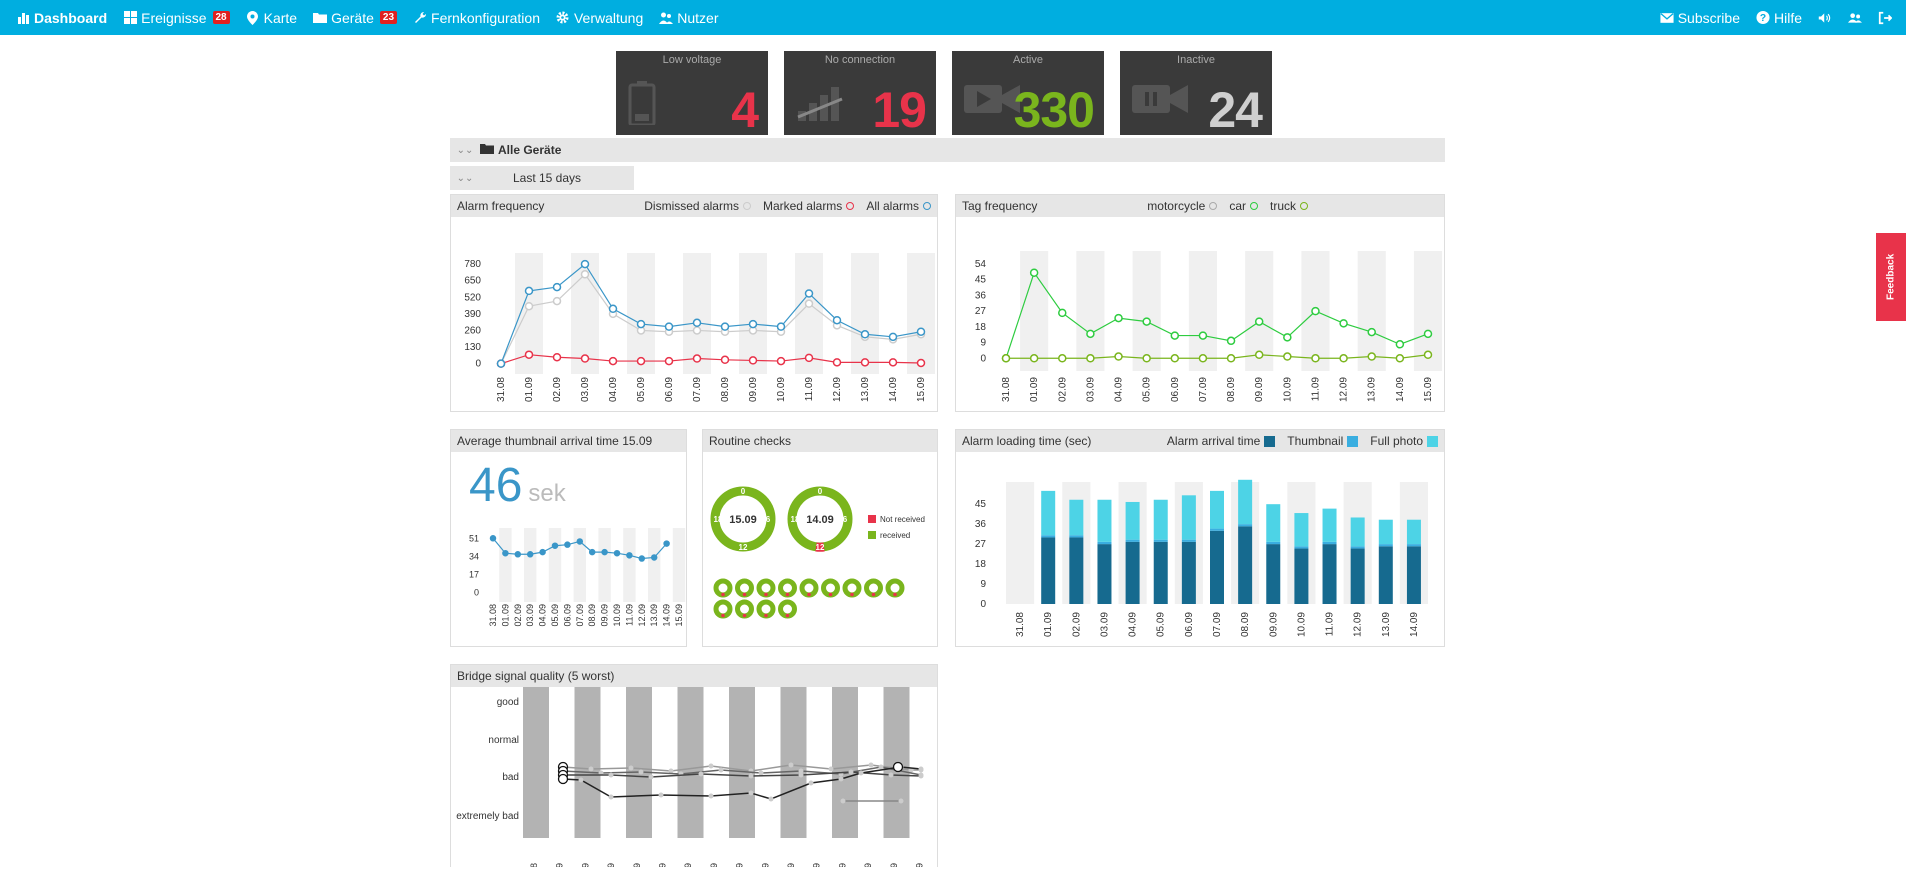  What do you see at coordinates (1888, 17) in the screenshot?
I see `logout-button` at bounding box center [1888, 17].